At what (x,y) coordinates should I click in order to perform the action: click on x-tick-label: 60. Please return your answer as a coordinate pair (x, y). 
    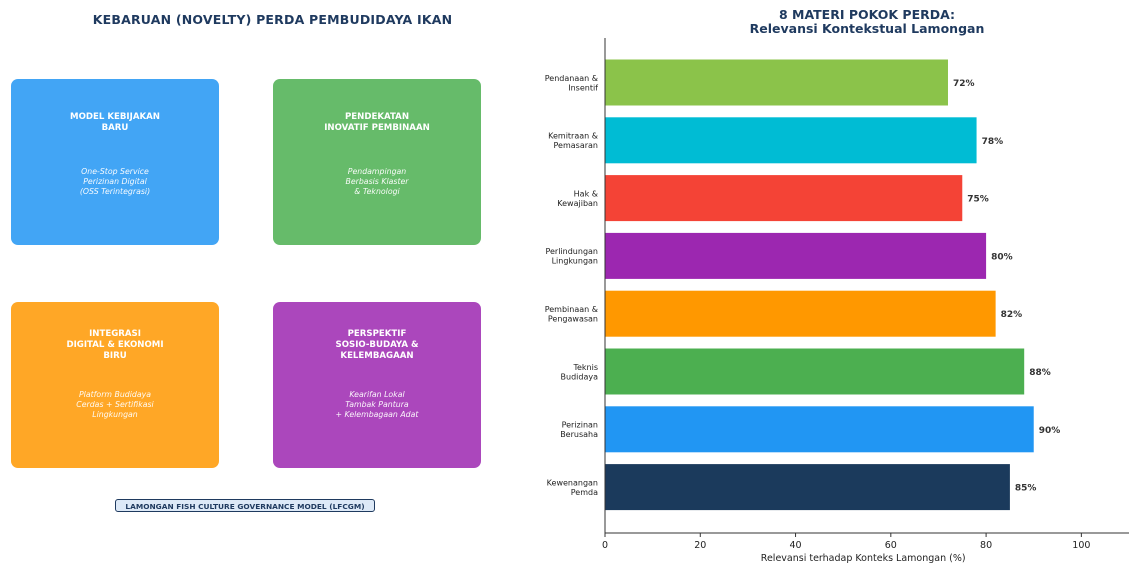
    Looking at the image, I should click on (891, 545).